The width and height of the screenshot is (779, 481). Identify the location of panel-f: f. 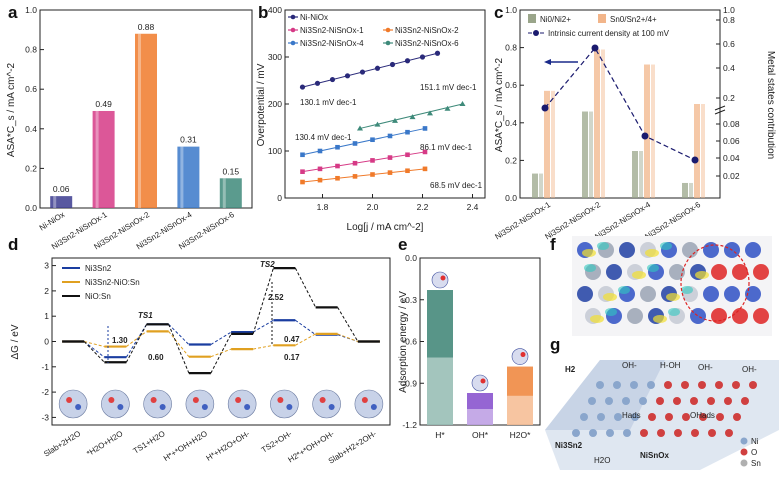
(661, 285).